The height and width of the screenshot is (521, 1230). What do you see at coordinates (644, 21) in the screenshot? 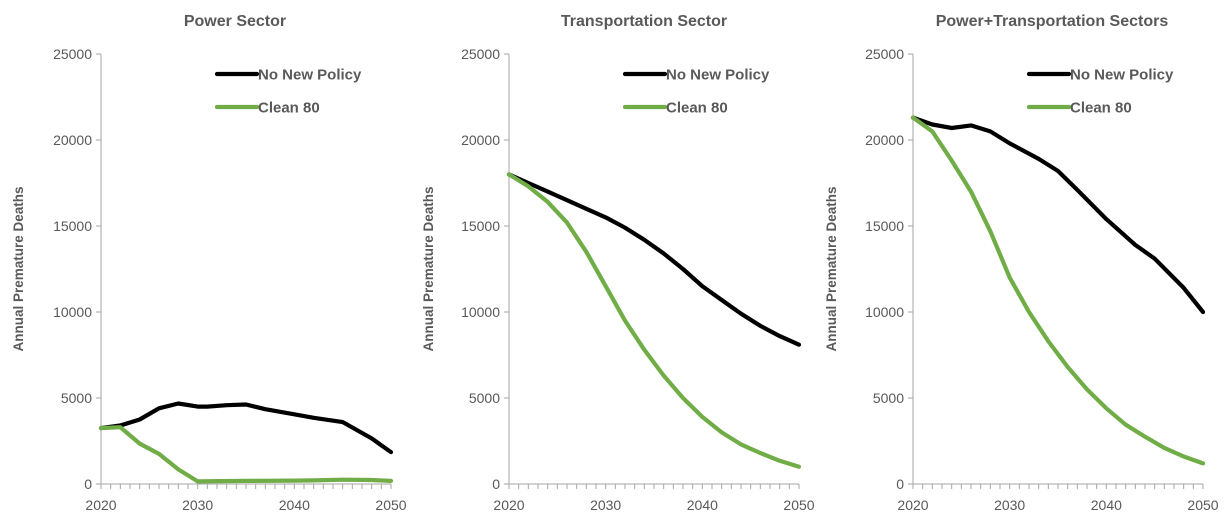
I see `chart-title: Transportation Sector` at bounding box center [644, 21].